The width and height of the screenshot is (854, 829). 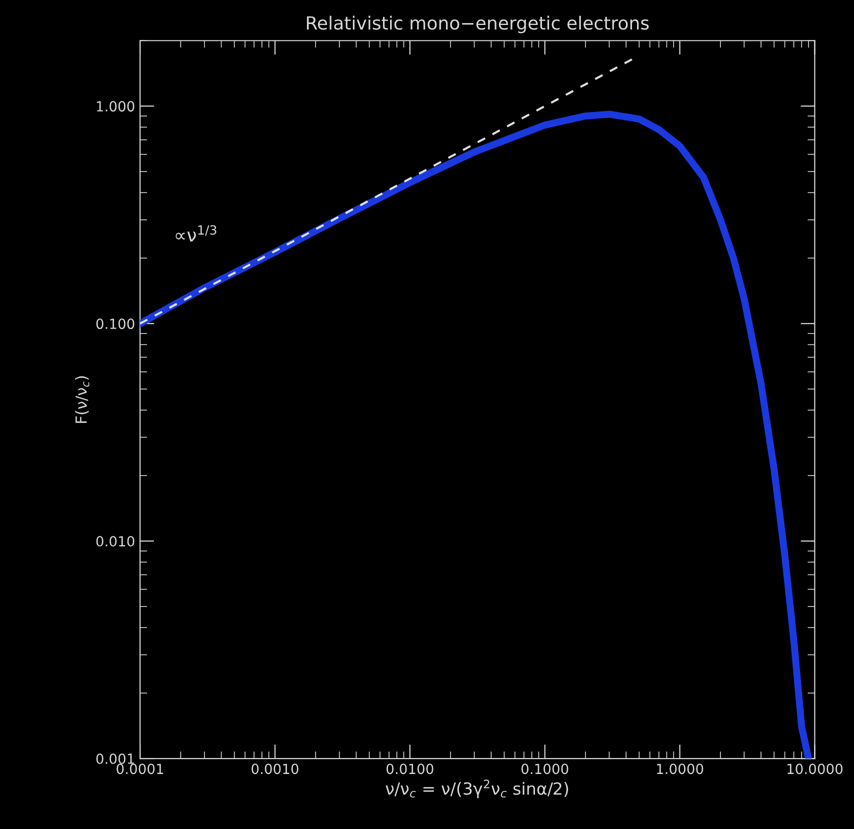 What do you see at coordinates (140, 769) in the screenshot?
I see `x-tick-label: 0.0001` at bounding box center [140, 769].